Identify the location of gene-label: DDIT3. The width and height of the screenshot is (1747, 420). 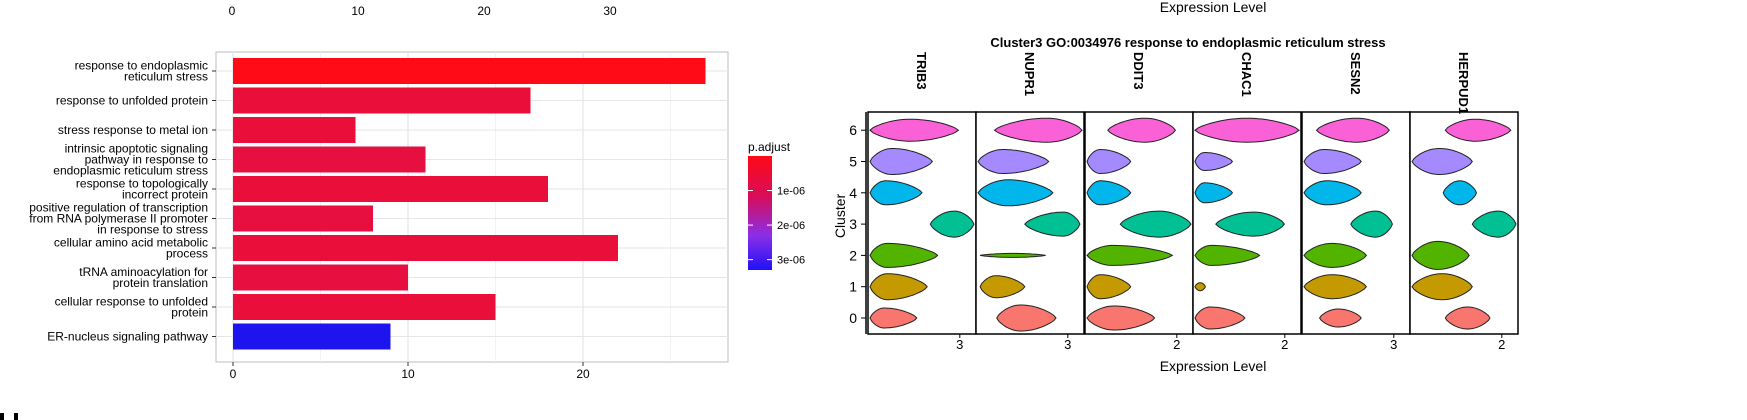
(1138, 71).